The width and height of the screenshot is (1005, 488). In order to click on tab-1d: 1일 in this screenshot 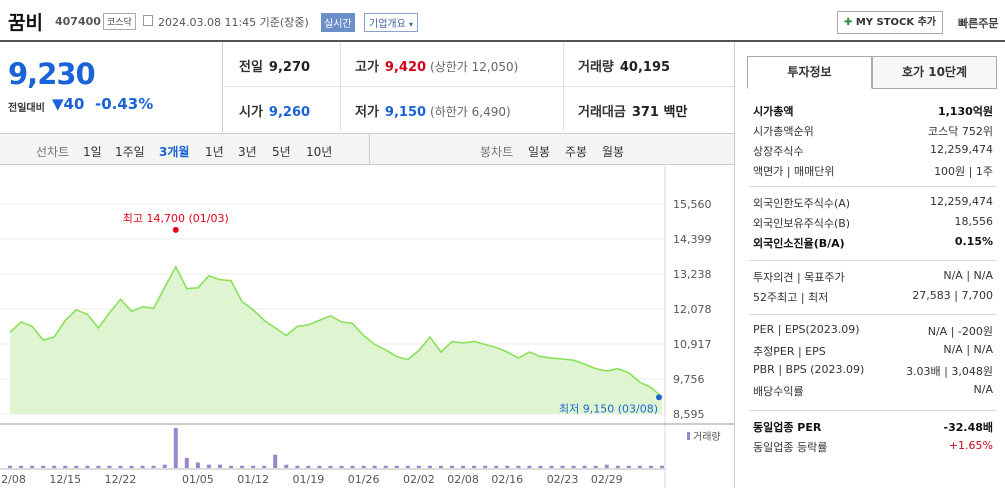, I will do `click(92, 152)`.